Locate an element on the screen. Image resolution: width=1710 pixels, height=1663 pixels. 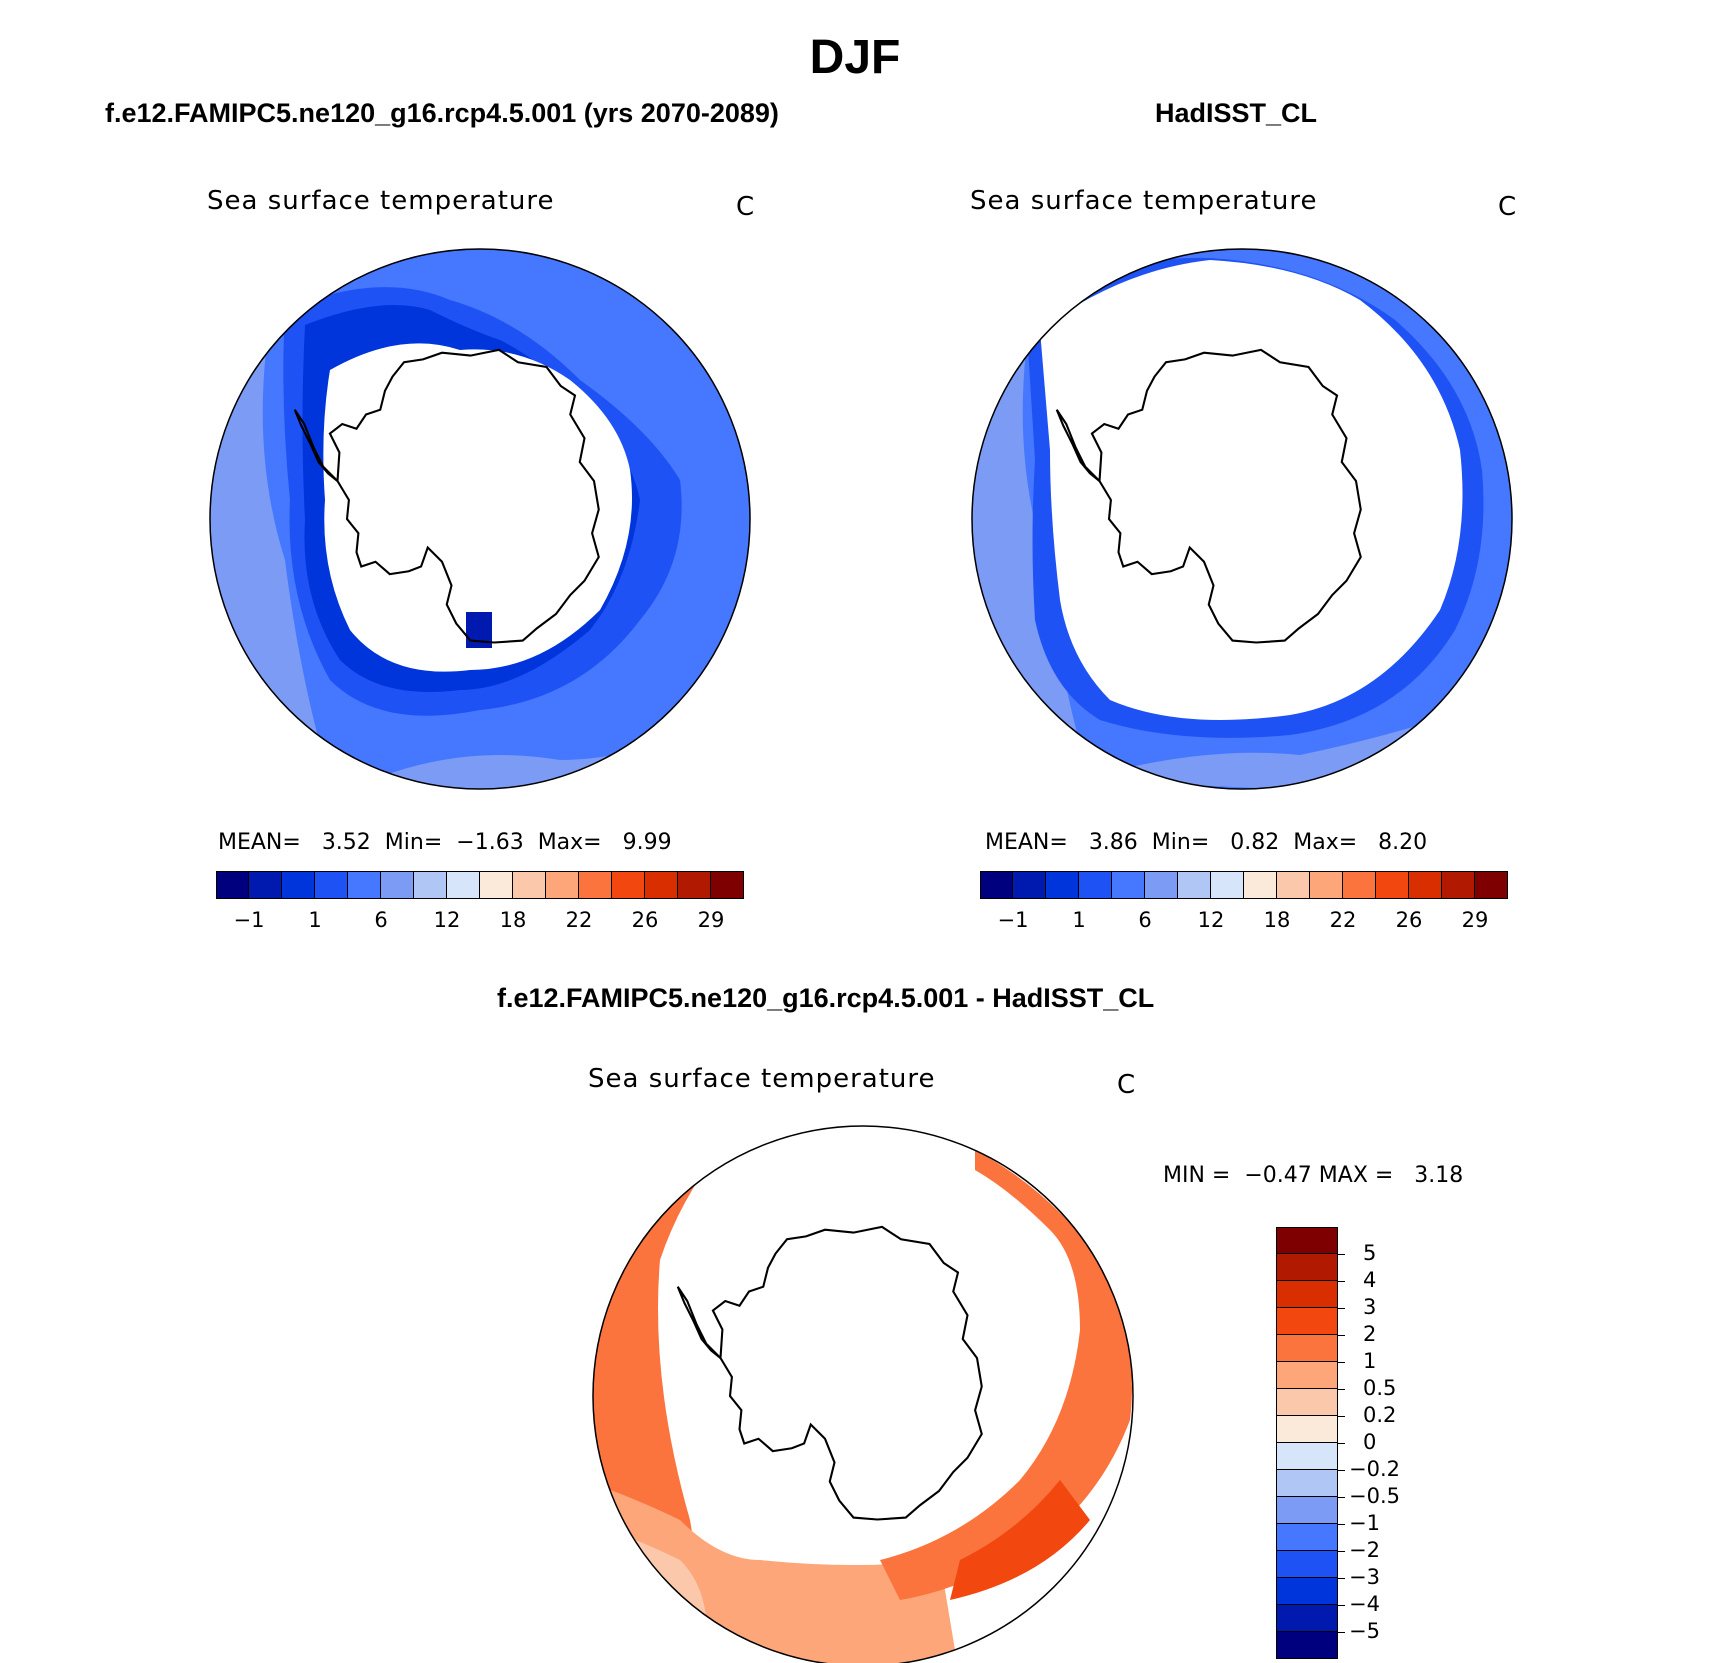
colorbar-model-tick-label: 1 is located at coordinates (315, 920).